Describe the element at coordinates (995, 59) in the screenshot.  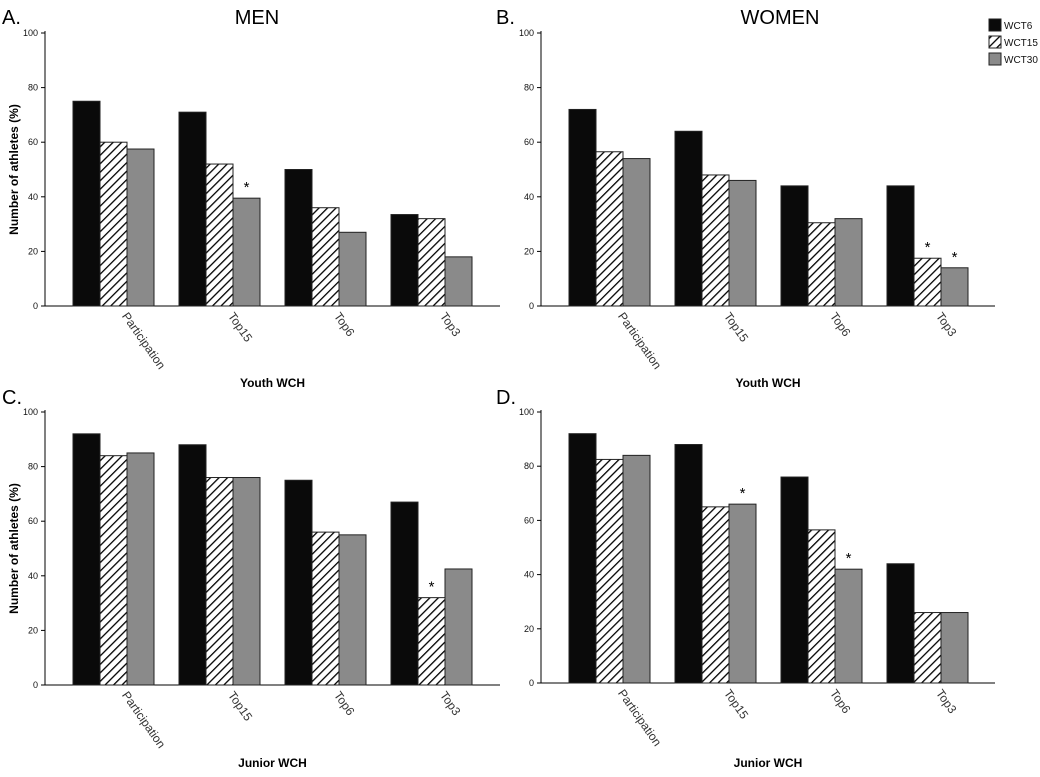
I see `legend-swatch-wct30` at that location.